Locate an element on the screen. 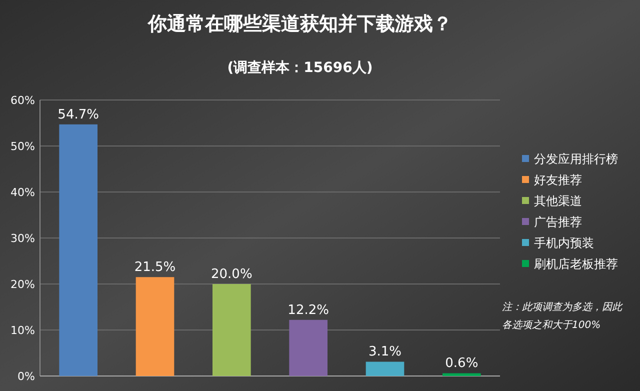 Image resolution: width=640 pixels, height=391 pixels. y-tick-label: 60% is located at coordinates (22, 100).